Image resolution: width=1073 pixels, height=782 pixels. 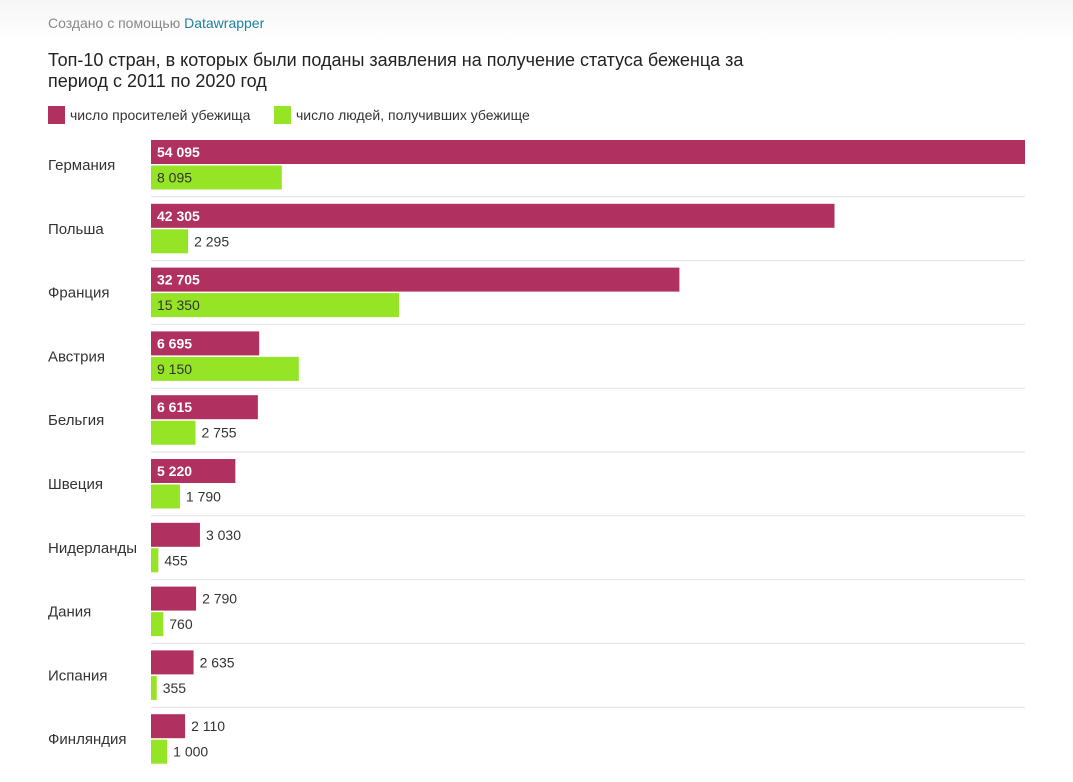 I want to click on country-label: Германия, so click(x=81, y=165).